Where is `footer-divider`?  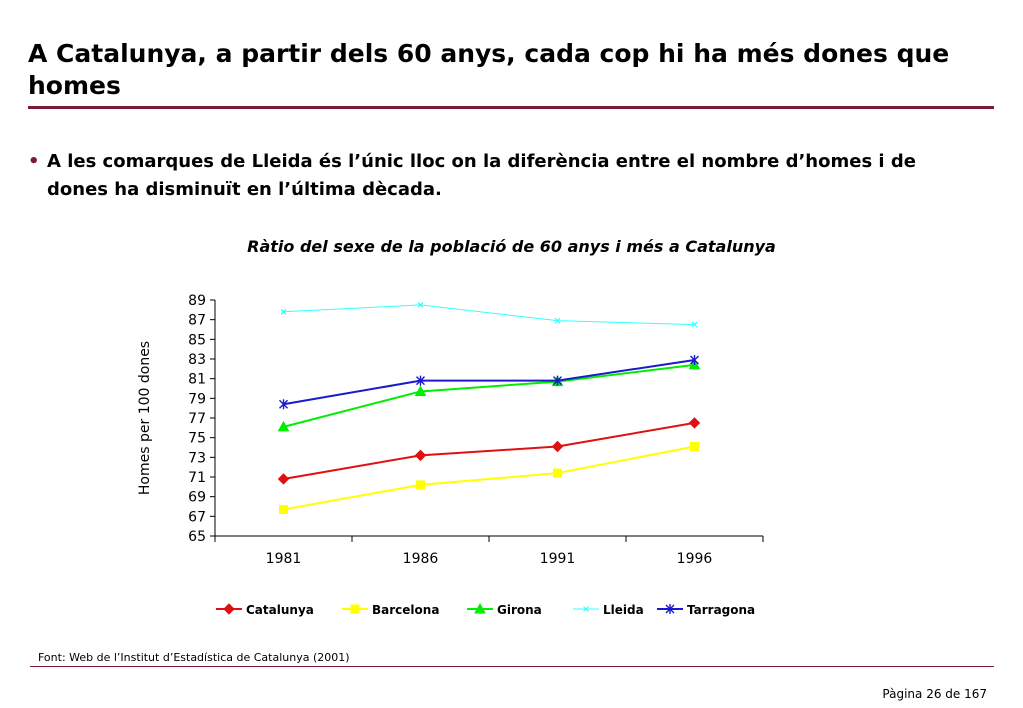
footer-divider is located at coordinates (512, 666).